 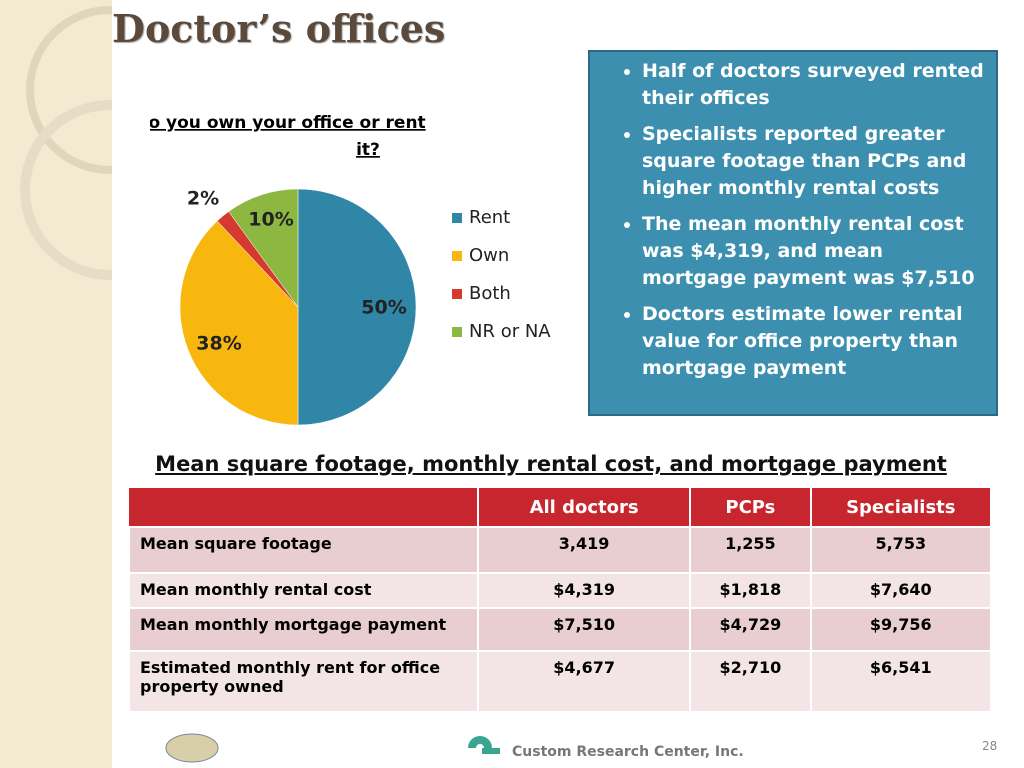 What do you see at coordinates (489, 217) in the screenshot?
I see `legend-label: Rent` at bounding box center [489, 217].